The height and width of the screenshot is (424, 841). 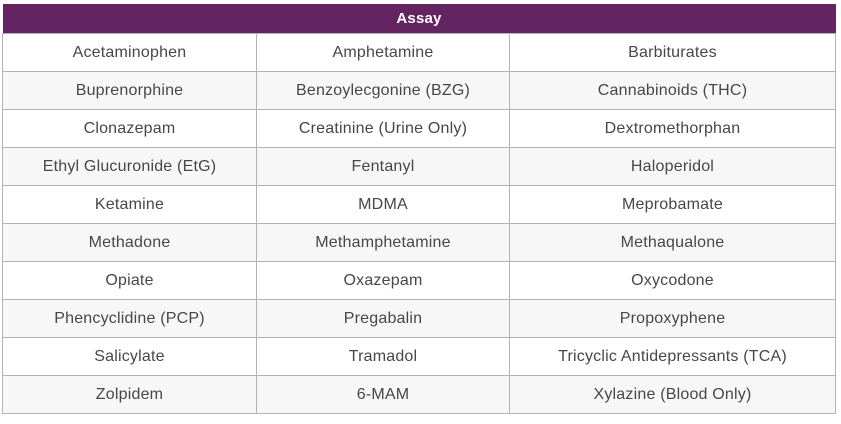 I want to click on assay-cell: Clonazepam, so click(x=129, y=128).